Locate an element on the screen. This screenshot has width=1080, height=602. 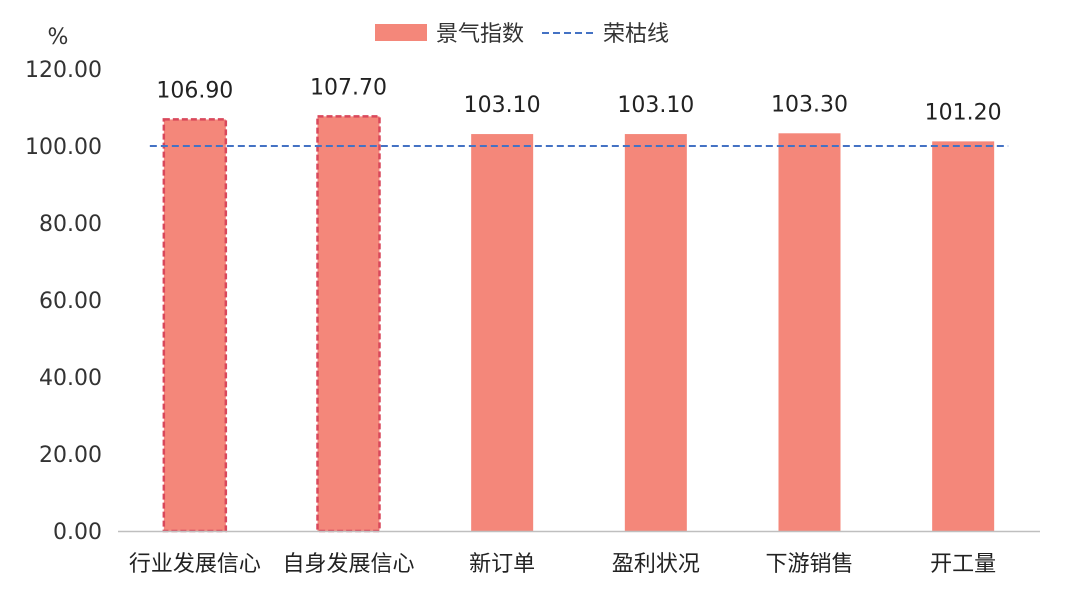
data-label: 101.20 is located at coordinates (963, 112).